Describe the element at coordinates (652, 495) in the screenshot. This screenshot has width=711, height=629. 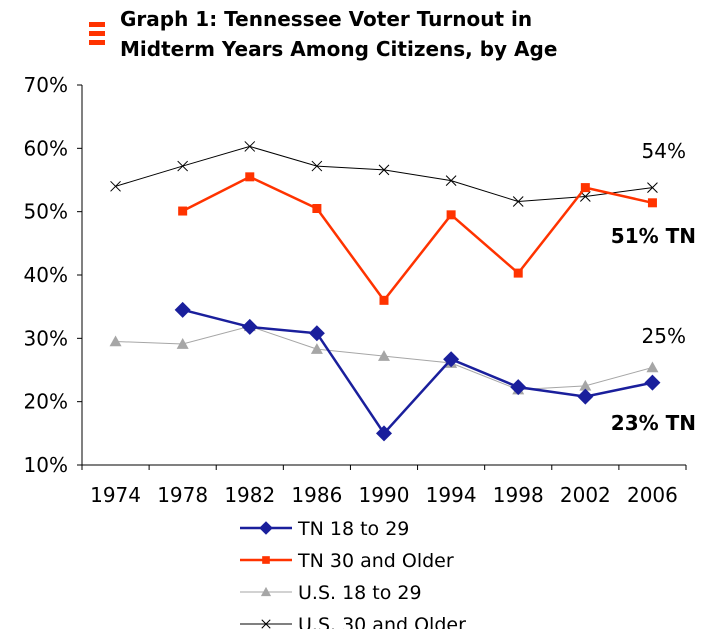
I see `x-tick-label: 2006` at that location.